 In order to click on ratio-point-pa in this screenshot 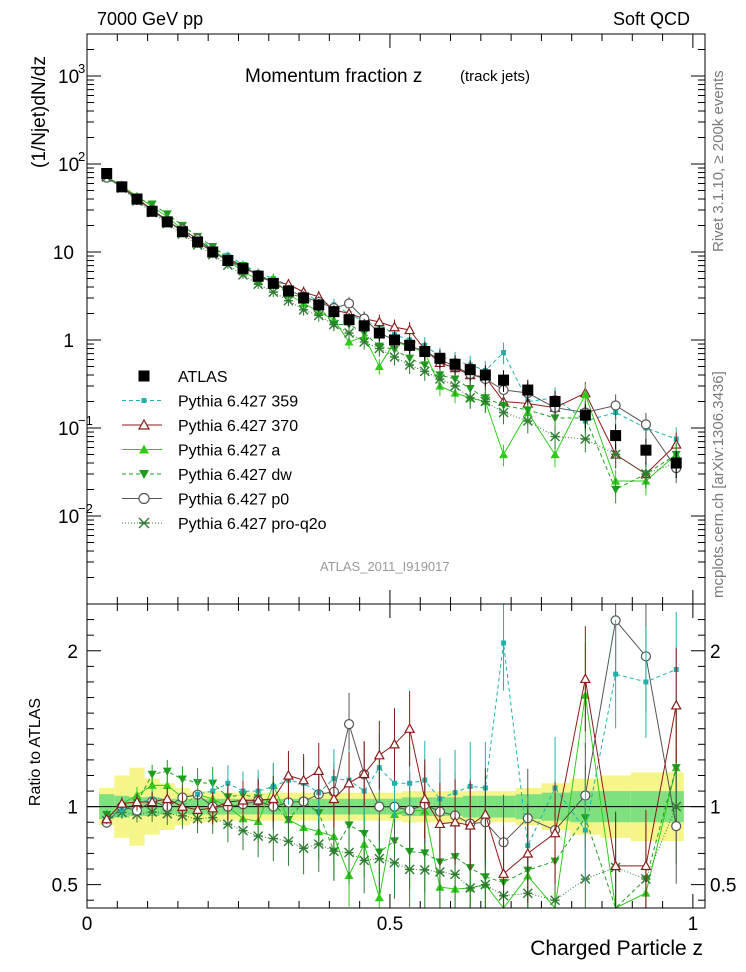, I will do `click(167, 785)`.